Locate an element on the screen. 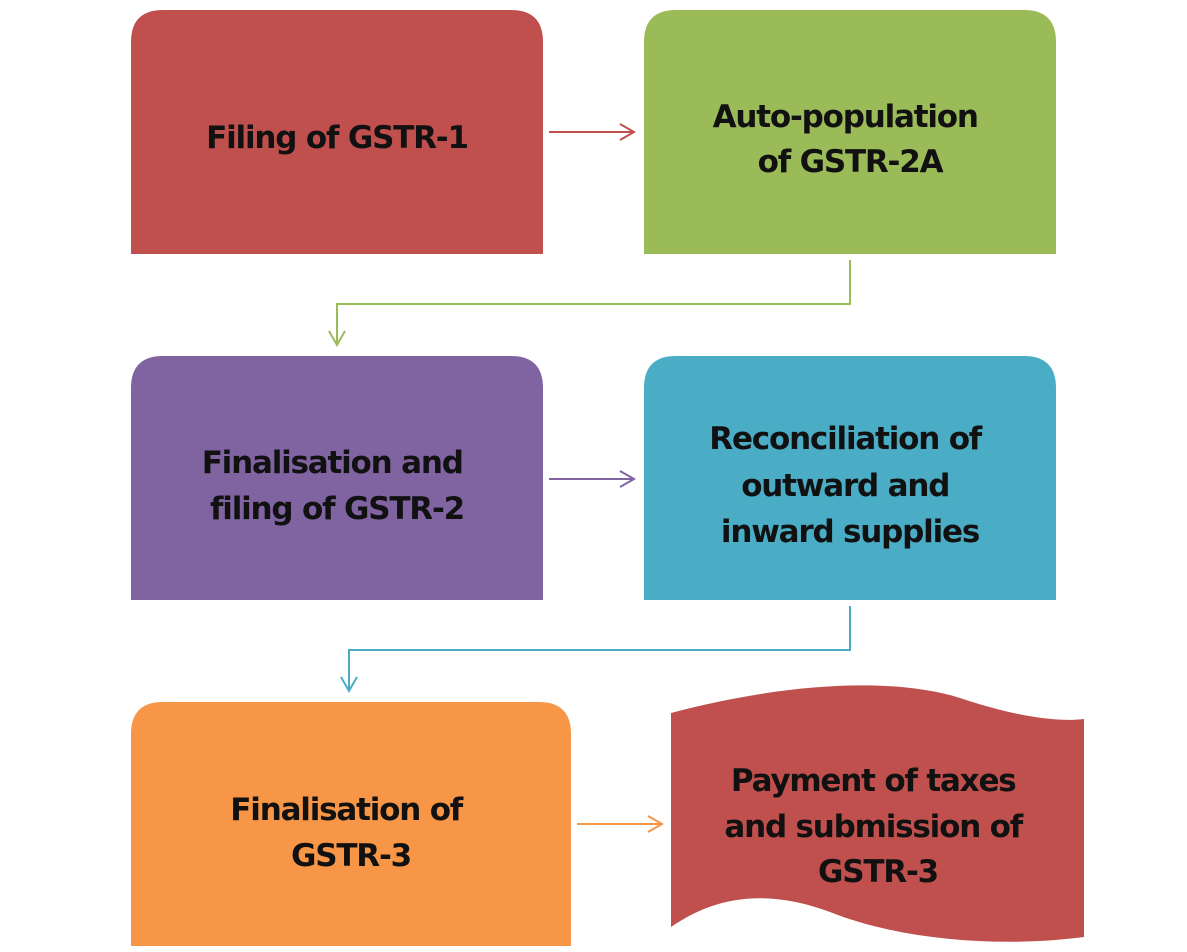 The height and width of the screenshot is (952, 1187). step-filing-gstr1: Filing of GSTR-1 is located at coordinates (337, 132).